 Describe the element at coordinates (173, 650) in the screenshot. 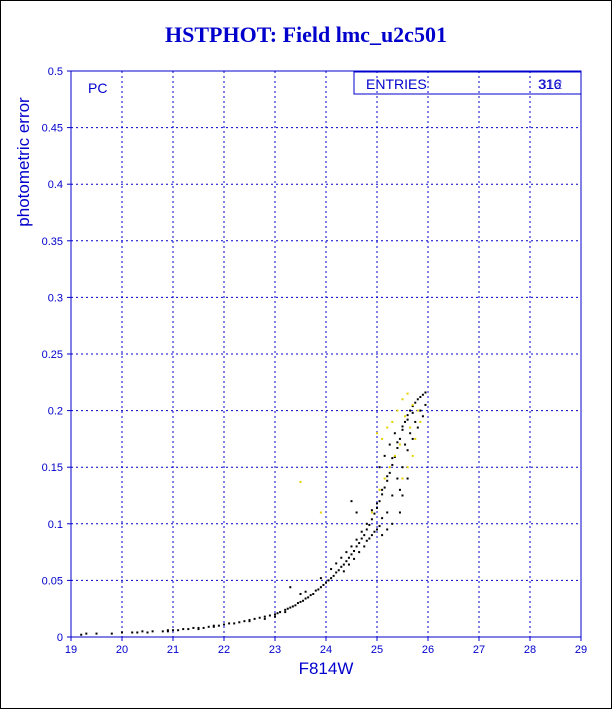

I see `x-tick-label: 21` at that location.